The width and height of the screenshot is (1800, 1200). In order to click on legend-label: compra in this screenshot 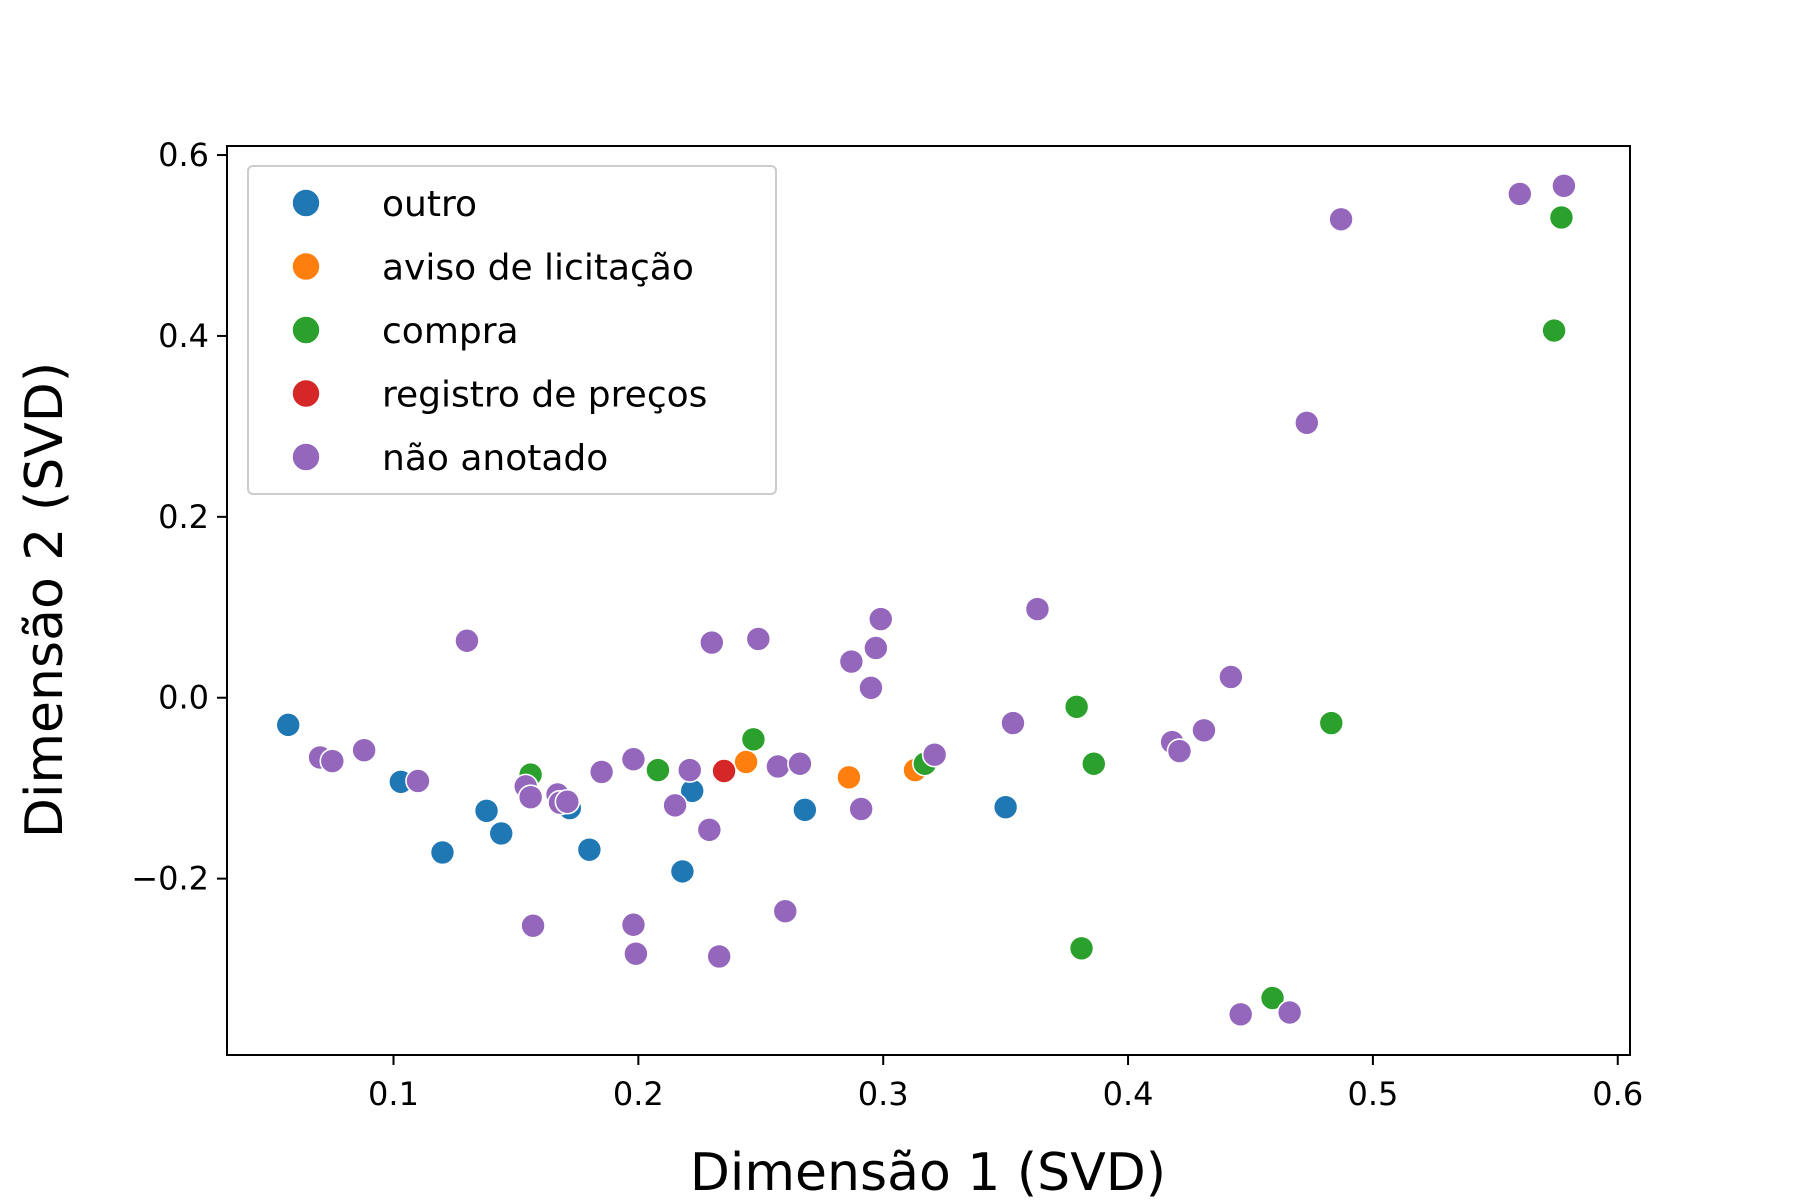, I will do `click(450, 331)`.